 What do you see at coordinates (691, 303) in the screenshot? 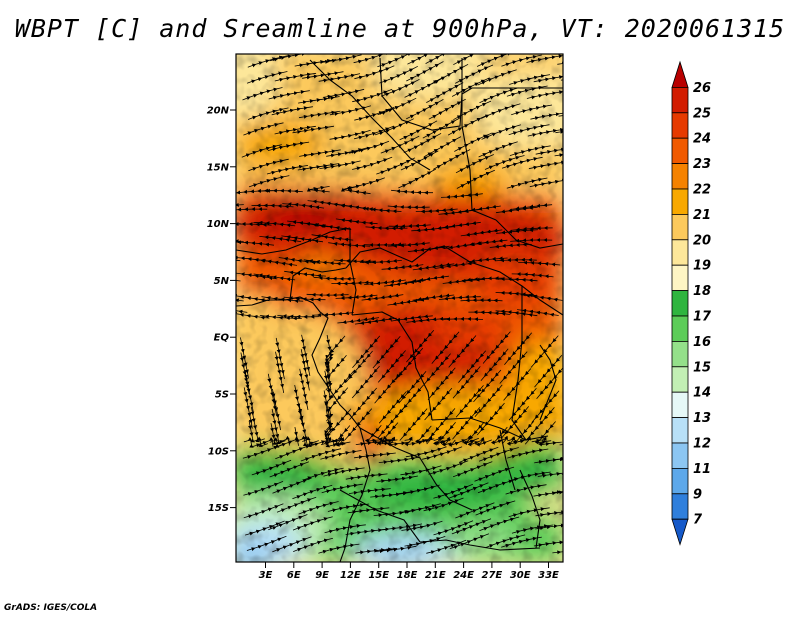
I see `colorbar: 26 25 24 23 22 21 20 19 18 17 16 15 14 13 12 11 9 7` at bounding box center [691, 303].